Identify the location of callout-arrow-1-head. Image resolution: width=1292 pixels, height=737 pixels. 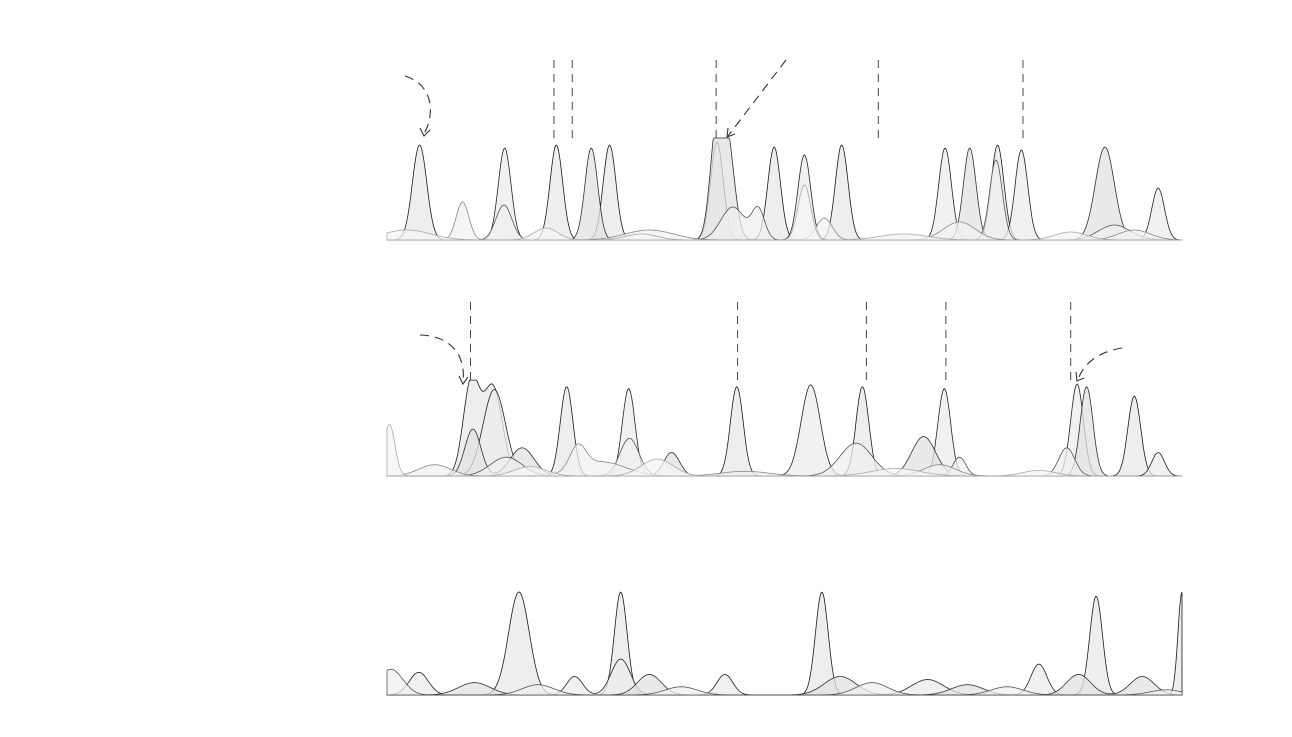
(425, 132).